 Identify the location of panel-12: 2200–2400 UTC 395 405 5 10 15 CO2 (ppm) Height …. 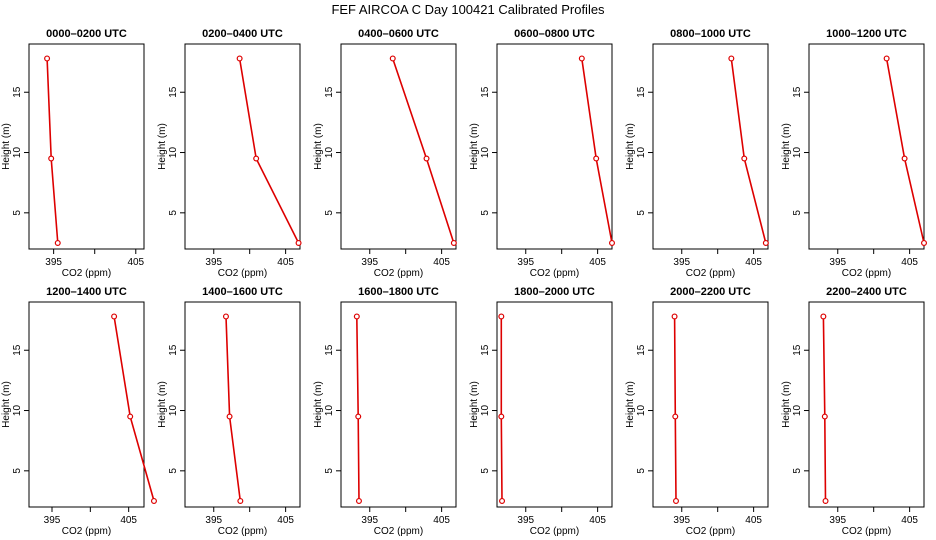
(853, 411).